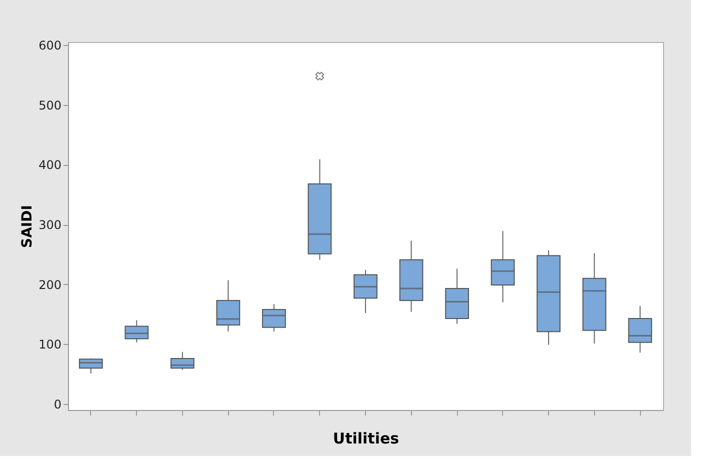 This screenshot has width=709, height=475. Describe the element at coordinates (50, 165) in the screenshot. I see `y-tick-label: 400` at that location.